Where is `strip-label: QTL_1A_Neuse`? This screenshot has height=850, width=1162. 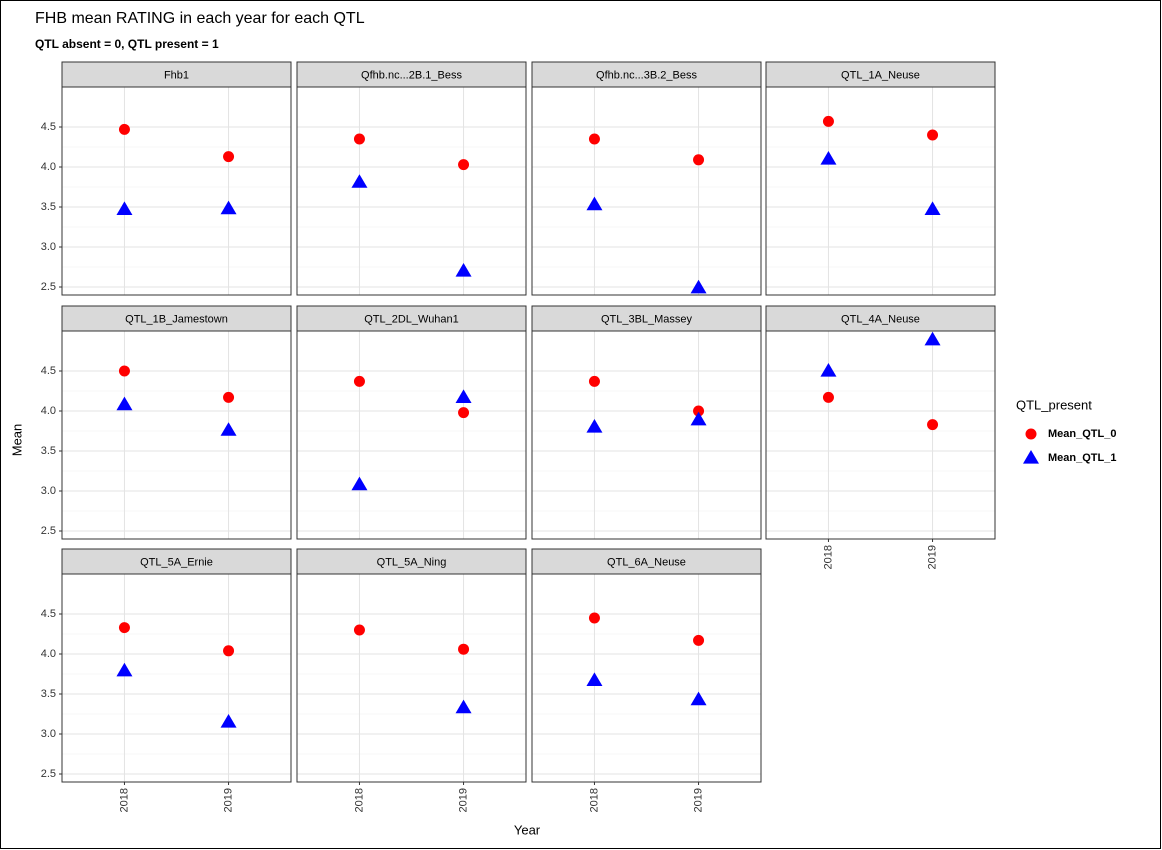
strip-label: QTL_1A_Neuse is located at coordinates (880, 75).